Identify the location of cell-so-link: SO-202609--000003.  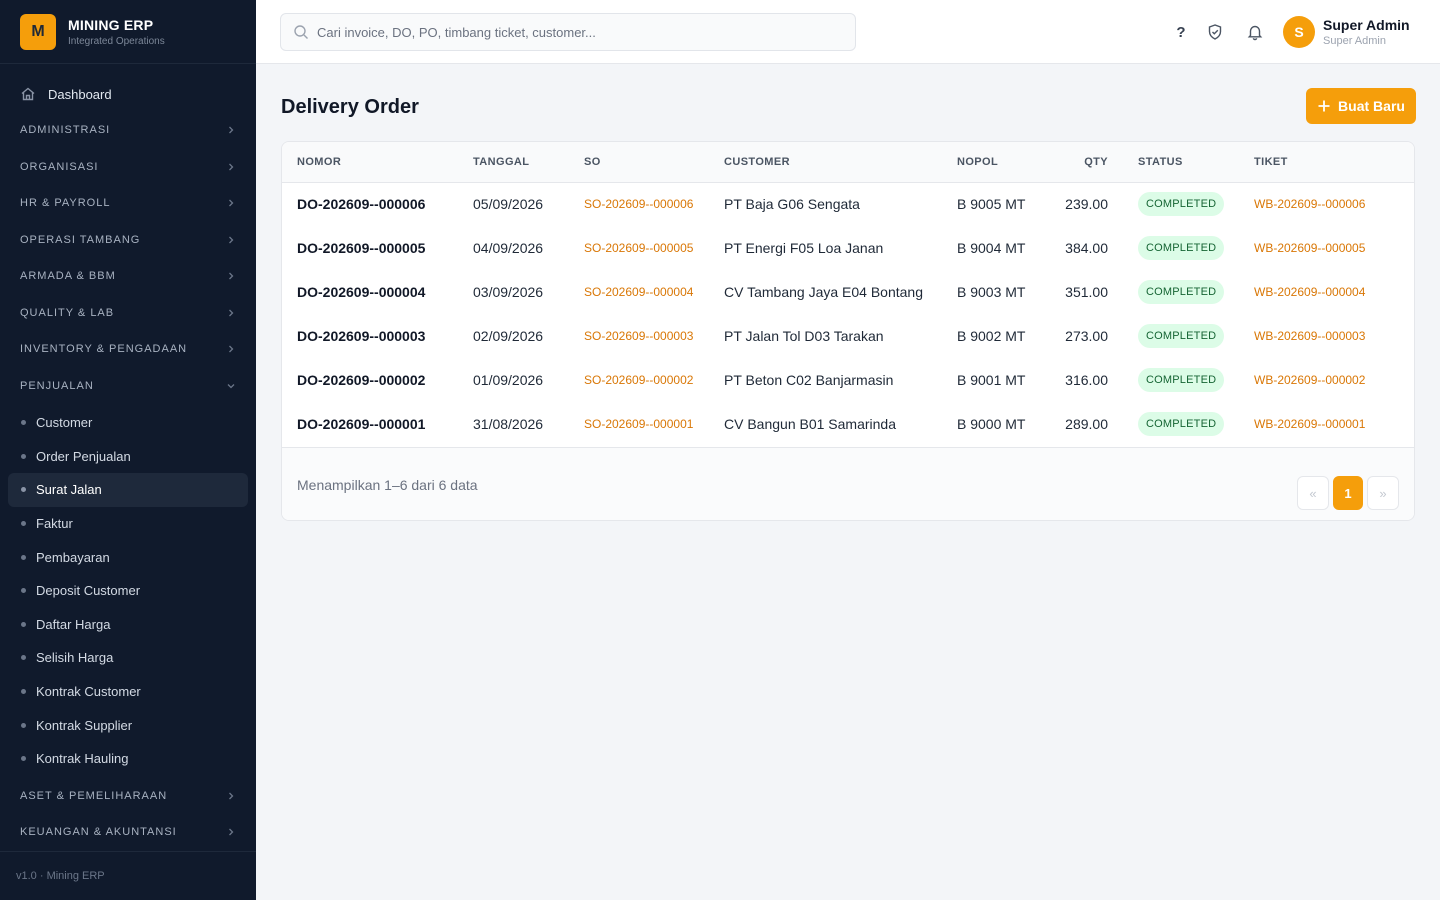
(639, 336).